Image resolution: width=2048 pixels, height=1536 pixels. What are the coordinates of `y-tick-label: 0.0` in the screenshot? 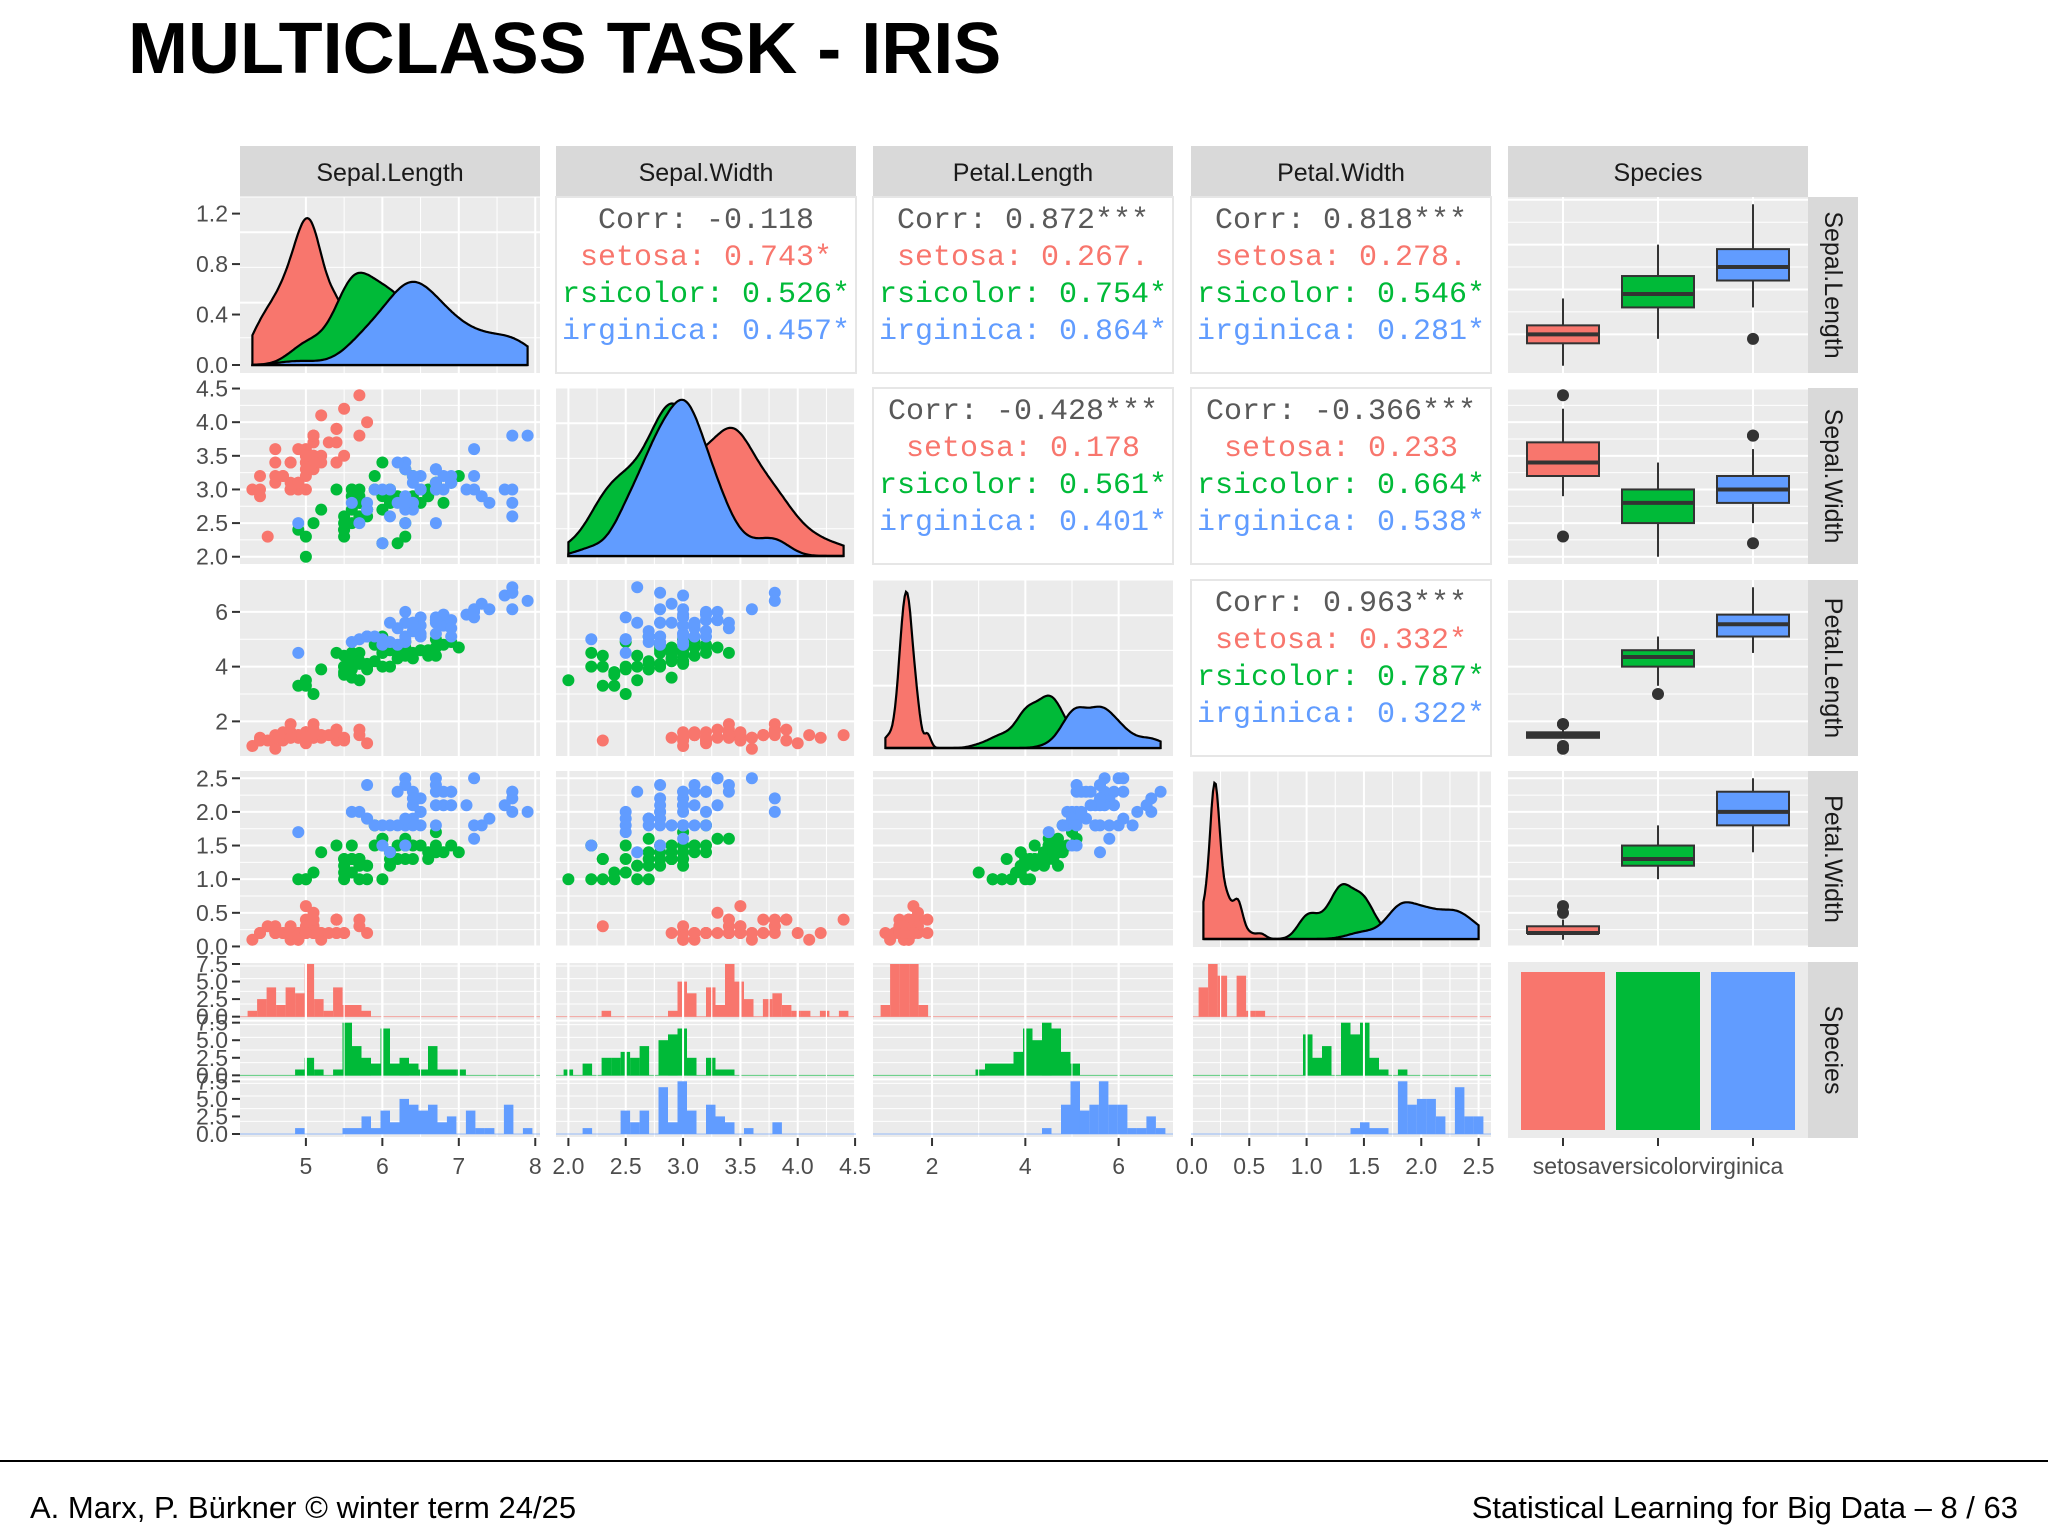 It's located at (212, 1134).